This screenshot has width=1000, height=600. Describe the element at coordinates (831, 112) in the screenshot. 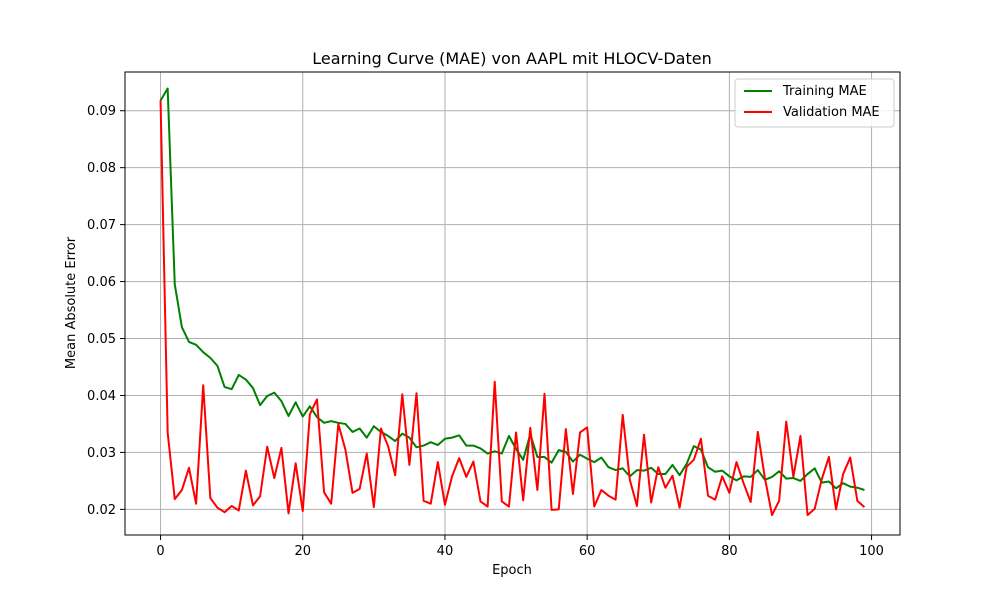

I see `legend-label-validation: Validation MAE` at that location.